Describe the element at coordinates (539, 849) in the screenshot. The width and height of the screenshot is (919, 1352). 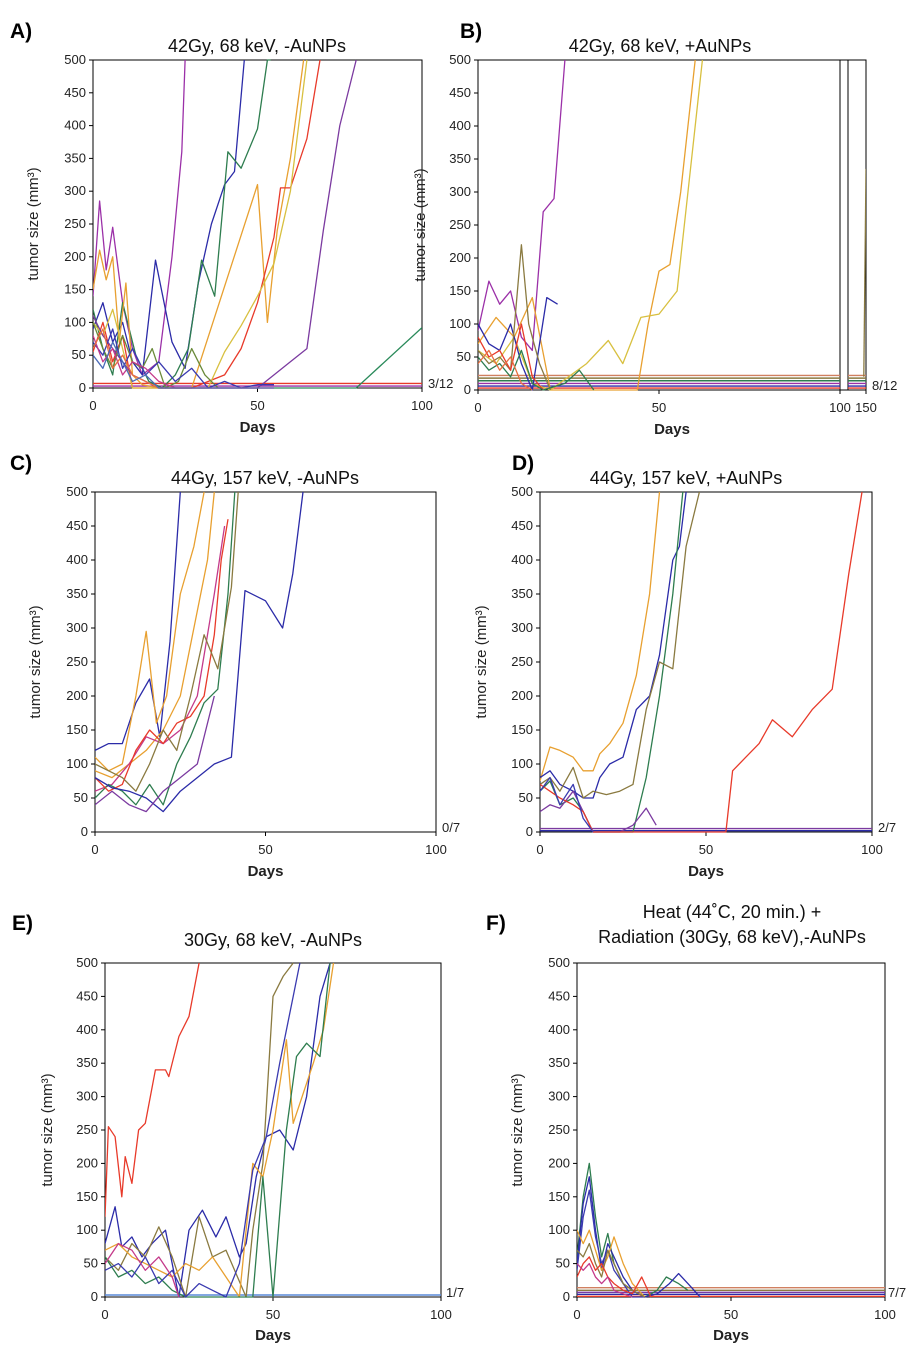
I see `x-tick-label: 0` at that location.